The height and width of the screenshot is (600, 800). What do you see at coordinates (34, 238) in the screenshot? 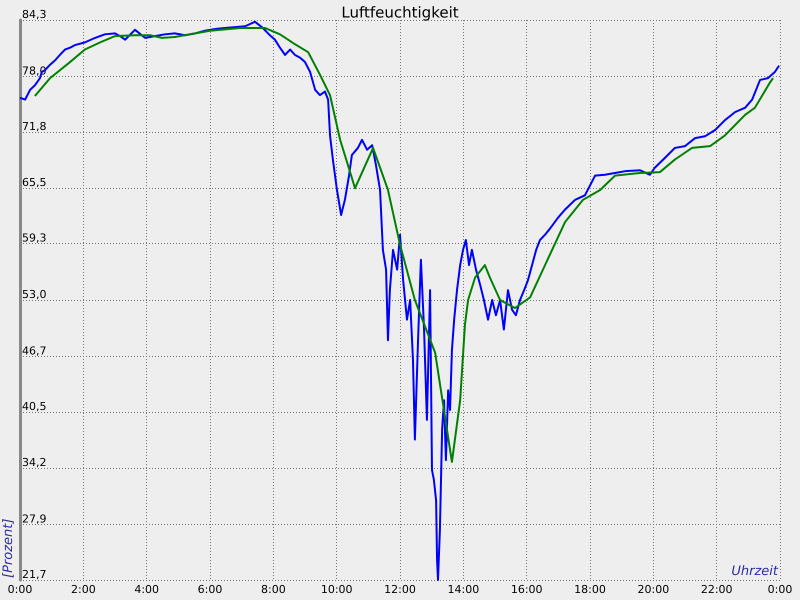
I see `y-tick-label: 59,3` at bounding box center [34, 238].